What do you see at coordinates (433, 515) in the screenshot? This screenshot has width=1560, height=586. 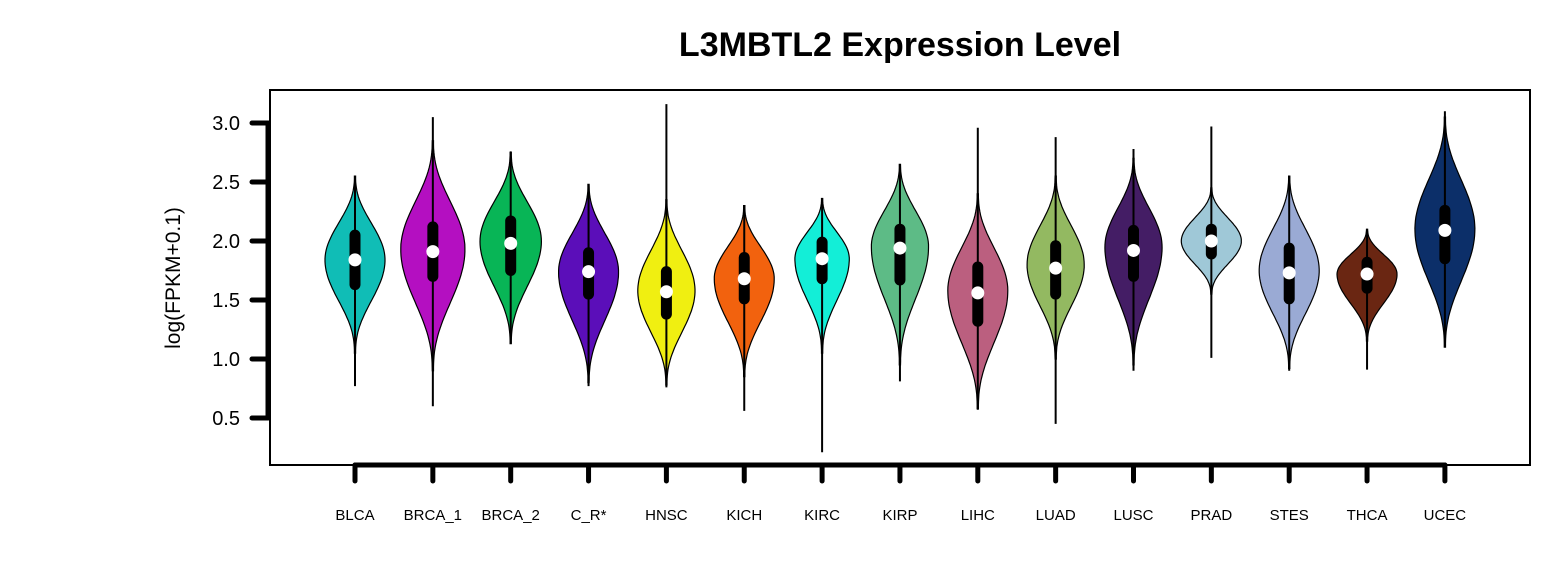 I see `x-tick-label: BRCA_1` at bounding box center [433, 515].